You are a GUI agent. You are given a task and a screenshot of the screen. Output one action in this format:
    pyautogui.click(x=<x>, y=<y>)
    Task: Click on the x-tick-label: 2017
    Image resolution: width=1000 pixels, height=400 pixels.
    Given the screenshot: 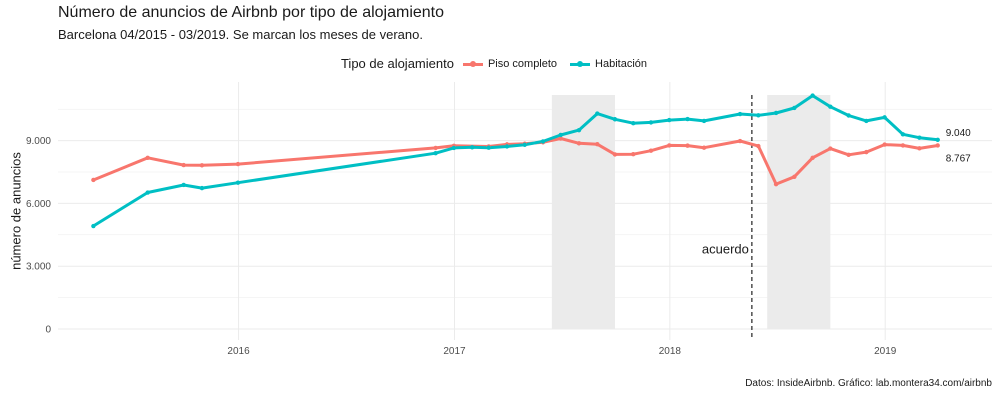 What is the action you would take?
    pyautogui.click(x=454, y=351)
    